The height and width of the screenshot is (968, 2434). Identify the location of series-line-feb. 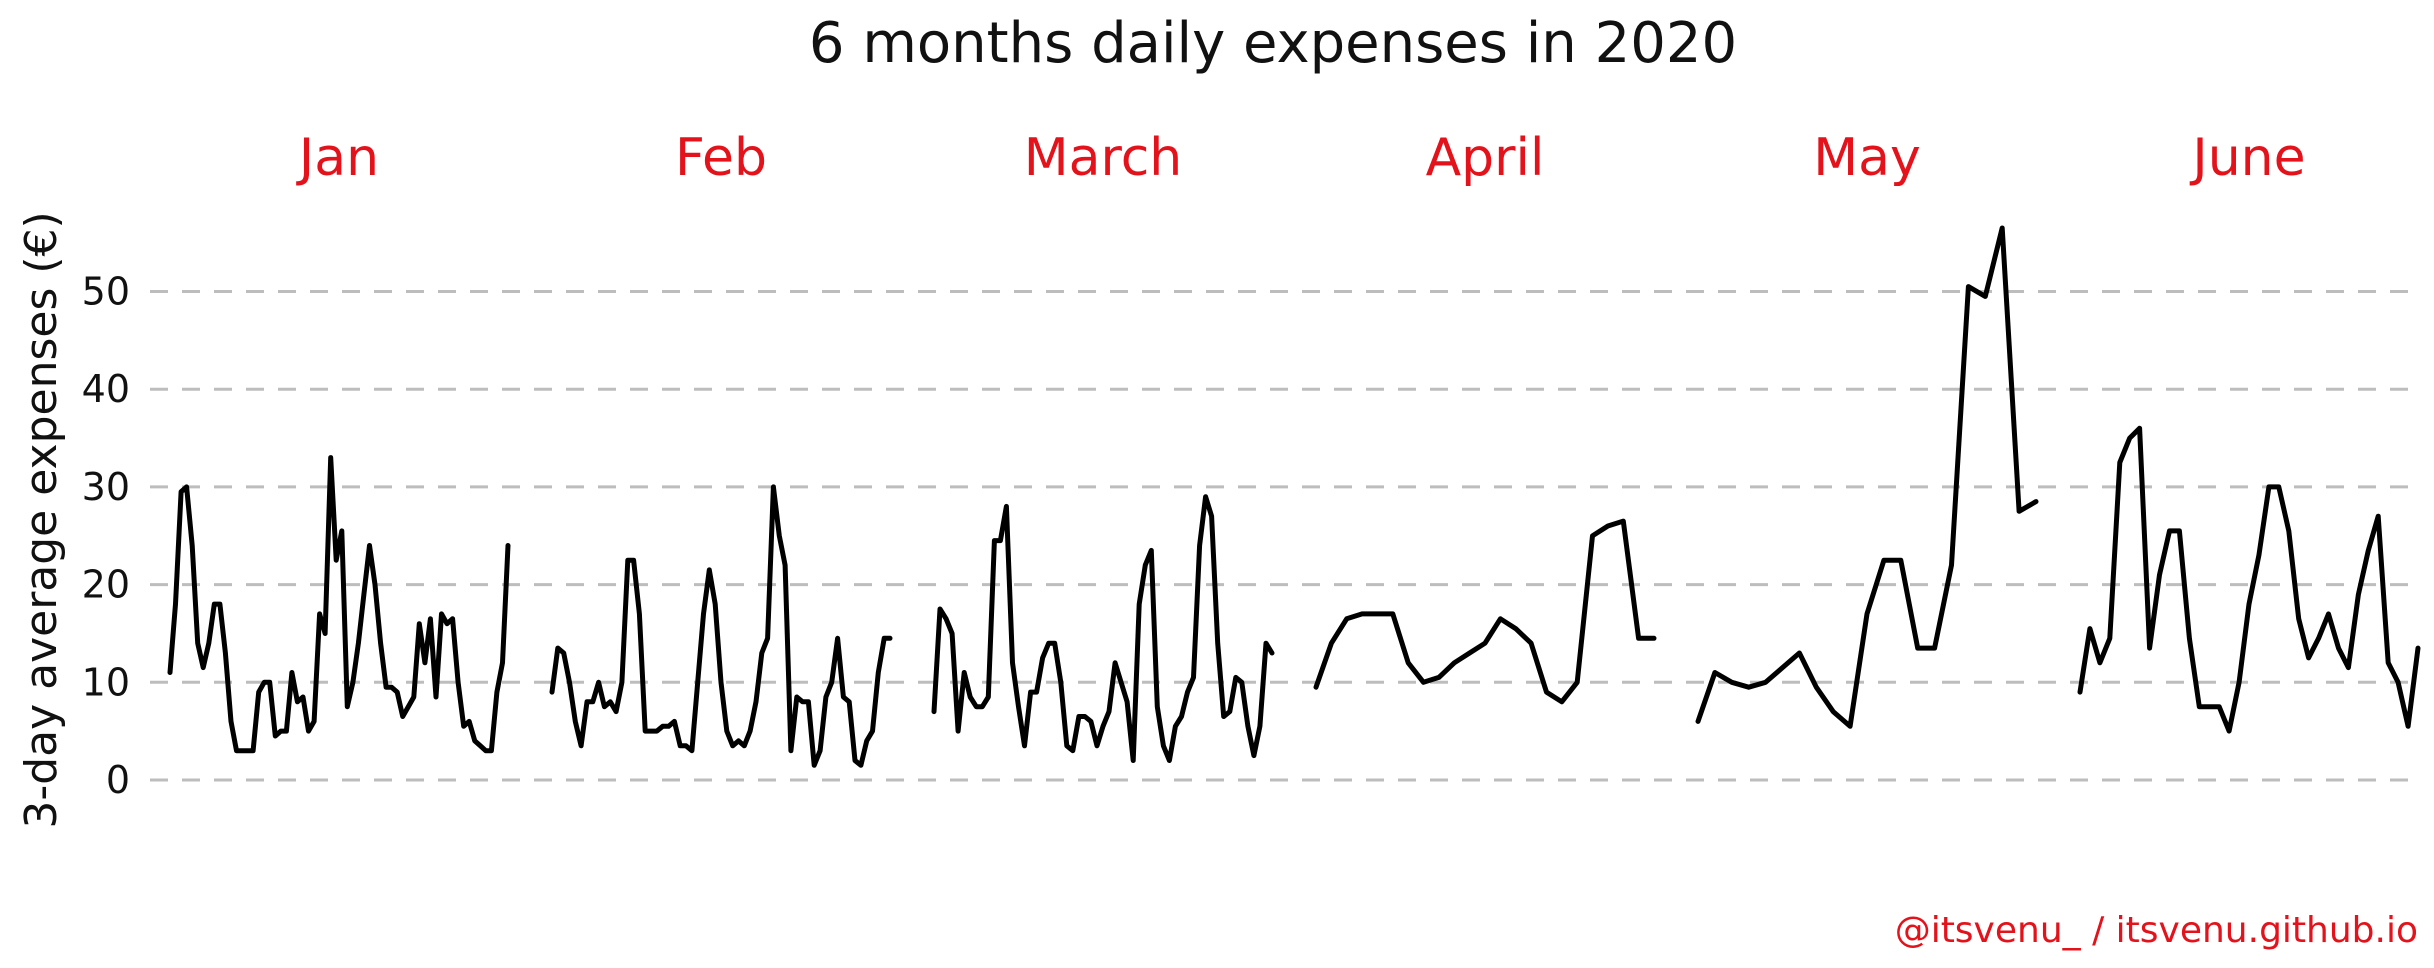
(721, 626).